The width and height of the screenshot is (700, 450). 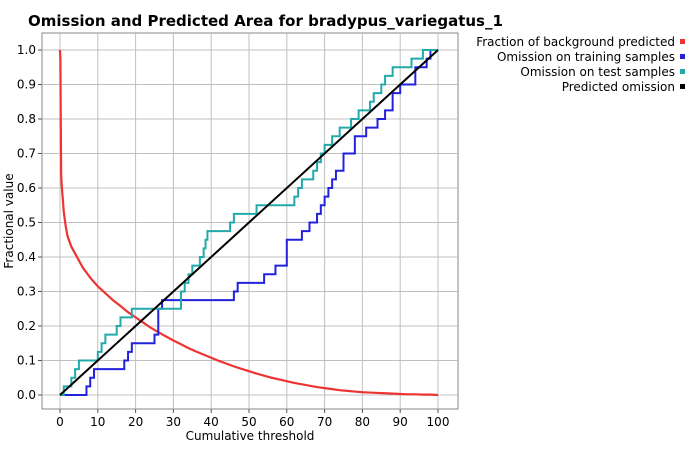 I want to click on y-tick-label: 0.5, so click(x=26, y=223).